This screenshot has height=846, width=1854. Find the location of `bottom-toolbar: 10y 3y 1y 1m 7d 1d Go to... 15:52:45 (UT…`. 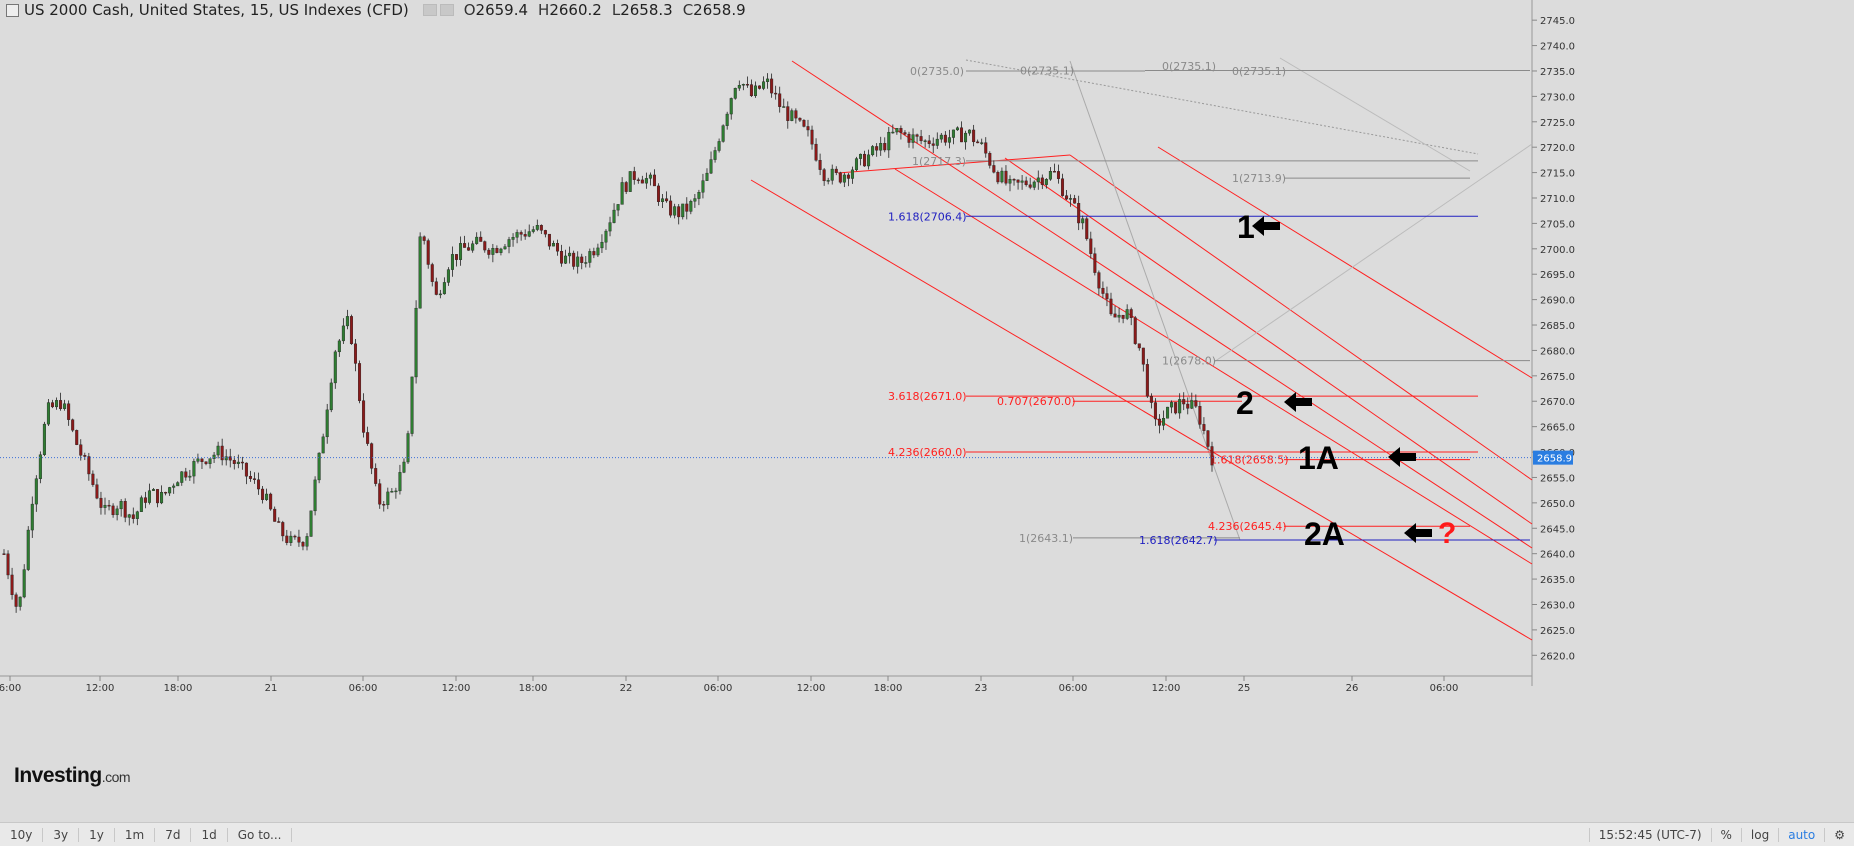

bottom-toolbar: 10y 3y 1y 1m 7d 1d Go to... 15:52:45 (UT… is located at coordinates (927, 834).